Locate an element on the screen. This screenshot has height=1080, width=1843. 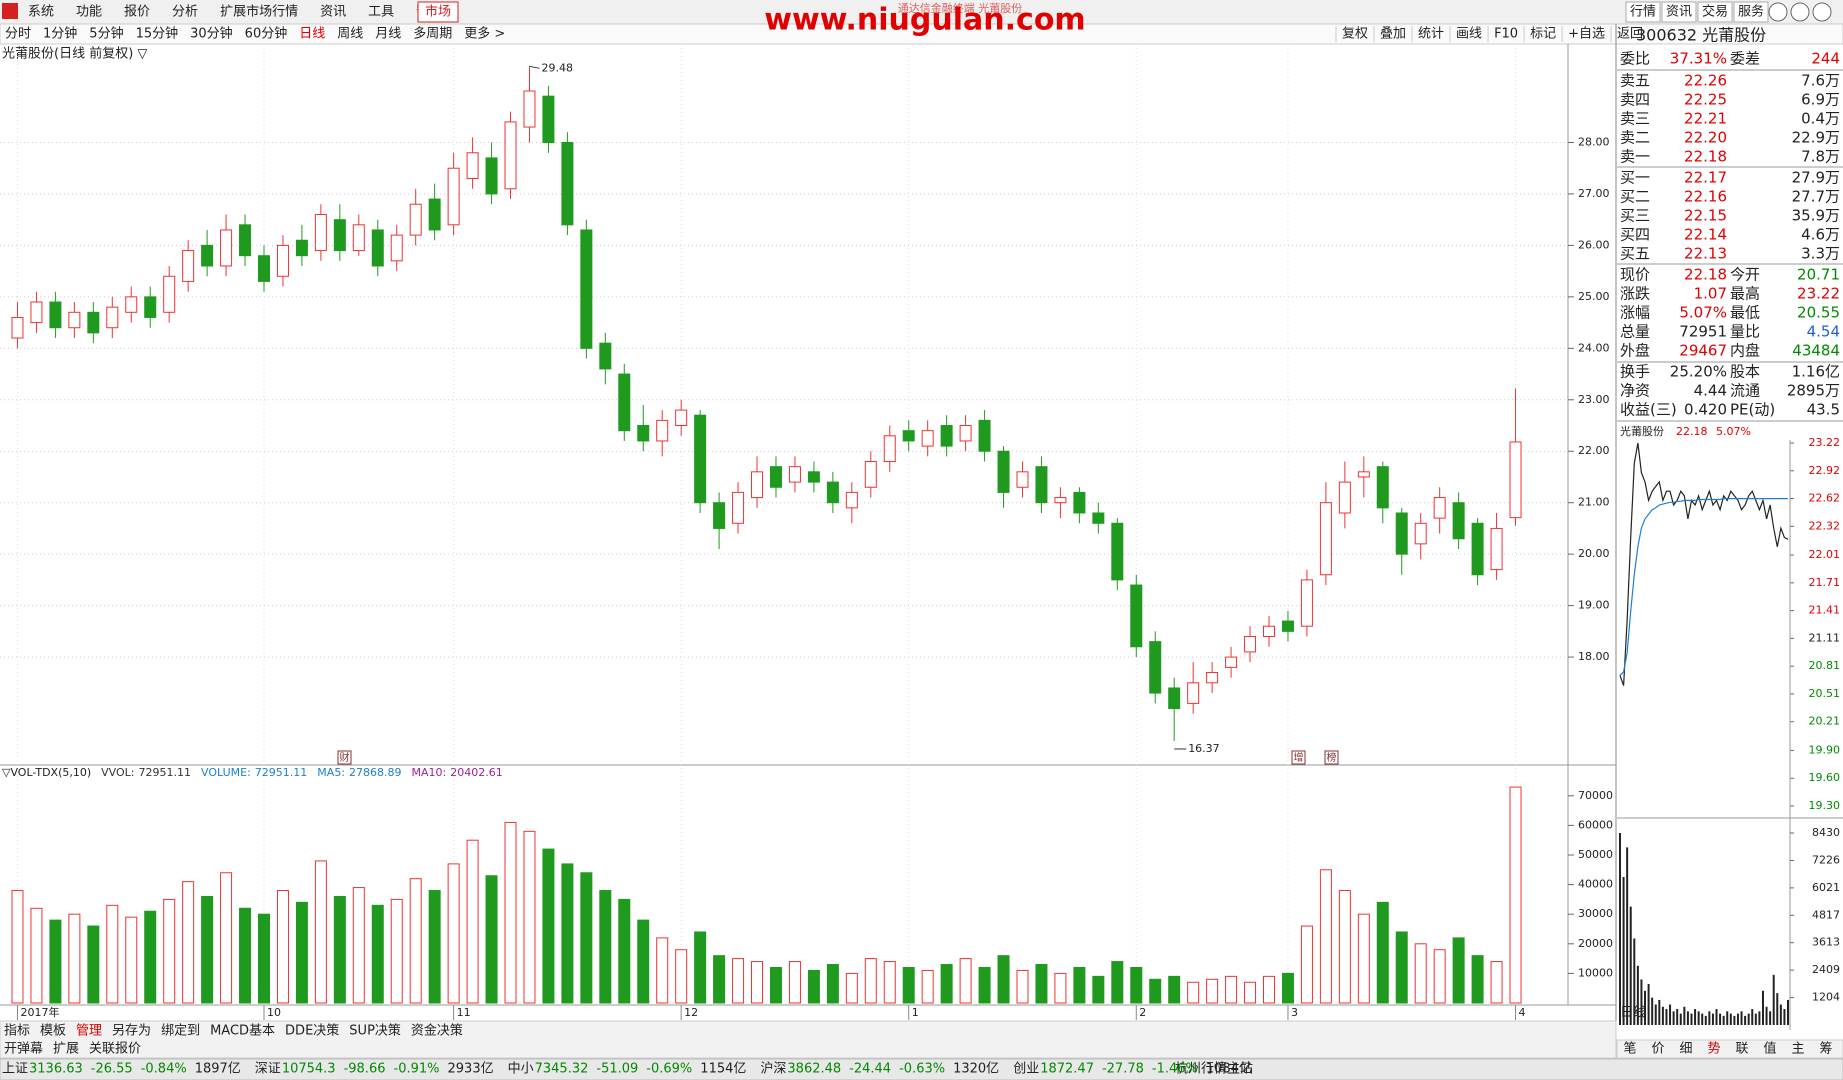
top-button: 交易 is located at coordinates (1715, 12).